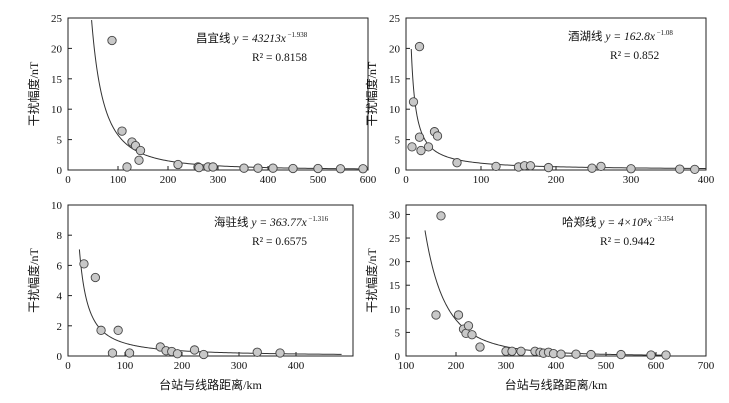 This screenshot has height=403, width=729. Describe the element at coordinates (297, 35) in the screenshot. I see `equation-exponent: −1.938` at that location.